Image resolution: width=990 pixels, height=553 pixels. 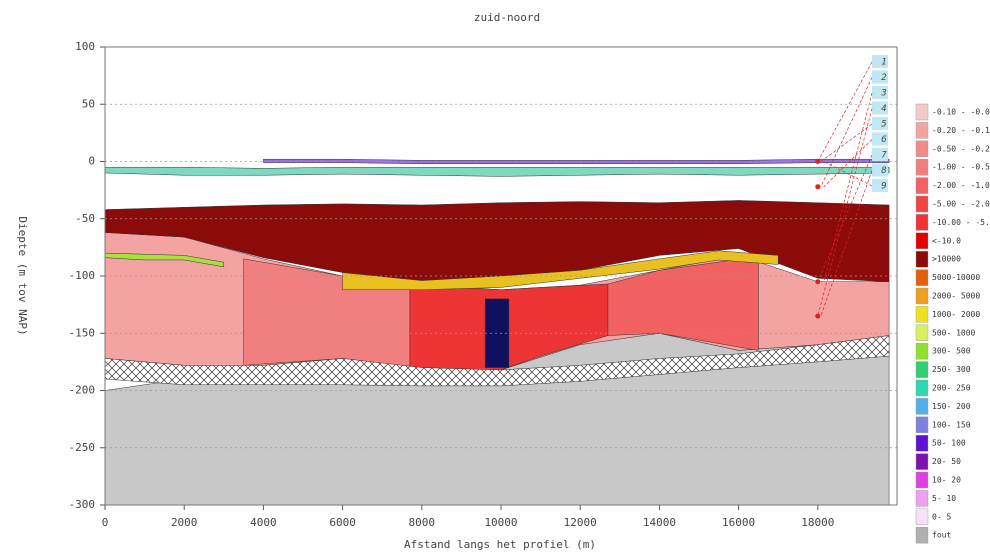 What do you see at coordinates (85, 218) in the screenshot?
I see `y-tick-label: -50` at bounding box center [85, 218].